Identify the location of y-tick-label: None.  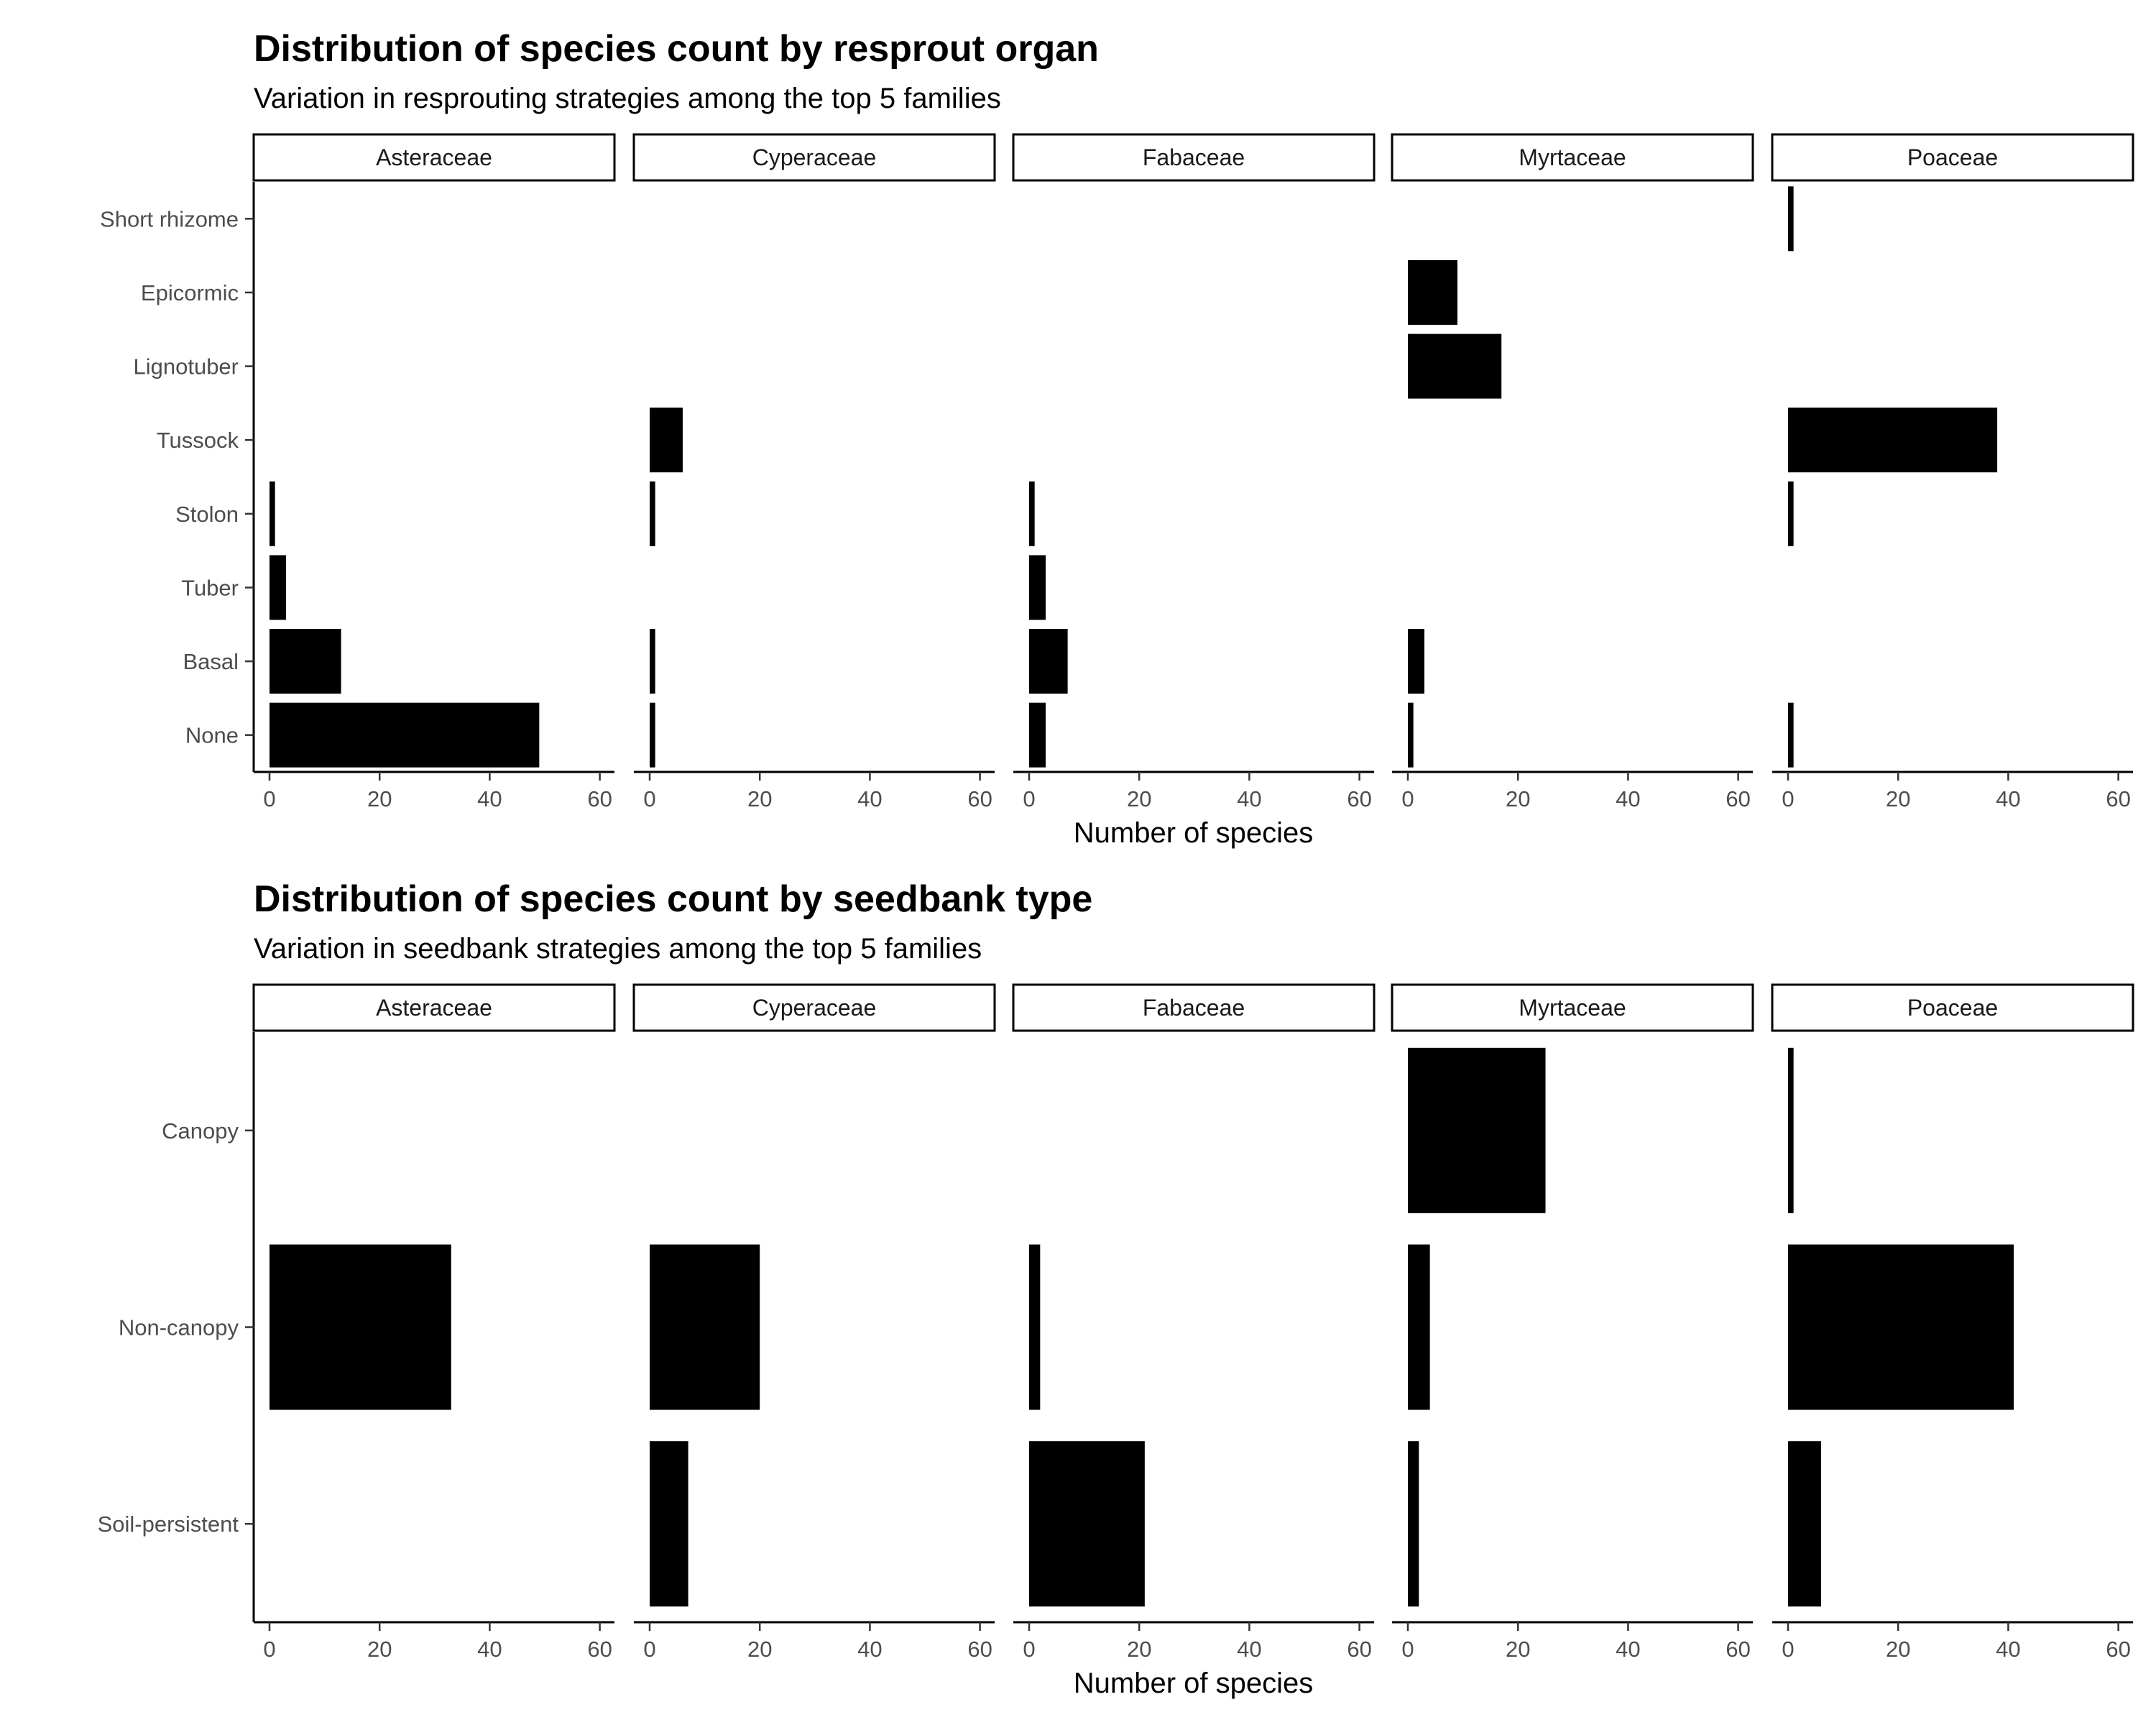
(212, 735).